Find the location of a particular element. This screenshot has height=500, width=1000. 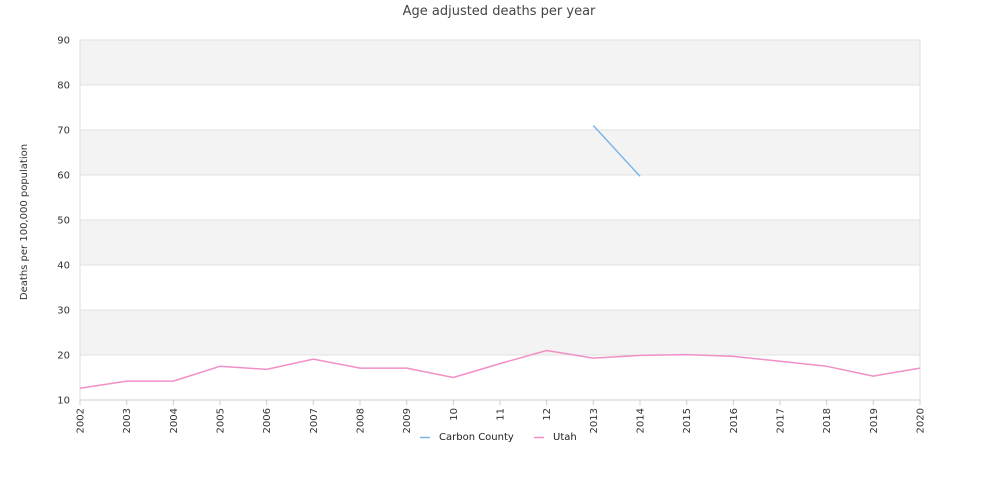

x-tick-label: 10 is located at coordinates (454, 414).